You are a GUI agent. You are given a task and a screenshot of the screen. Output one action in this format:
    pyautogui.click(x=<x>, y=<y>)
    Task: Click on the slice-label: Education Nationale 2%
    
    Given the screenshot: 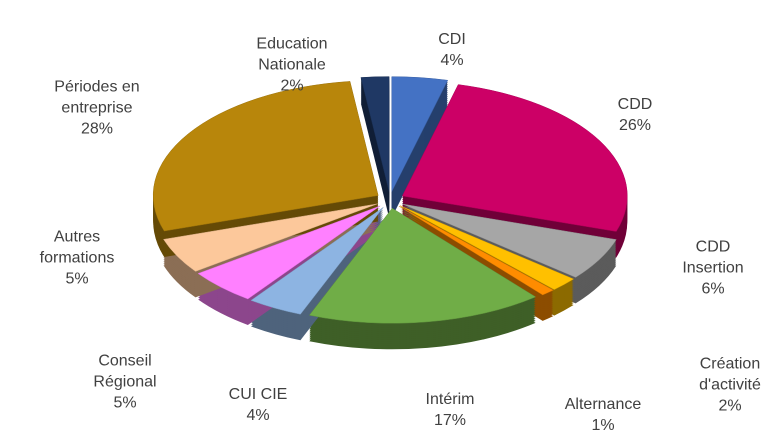 What is the action you would take?
    pyautogui.click(x=292, y=65)
    